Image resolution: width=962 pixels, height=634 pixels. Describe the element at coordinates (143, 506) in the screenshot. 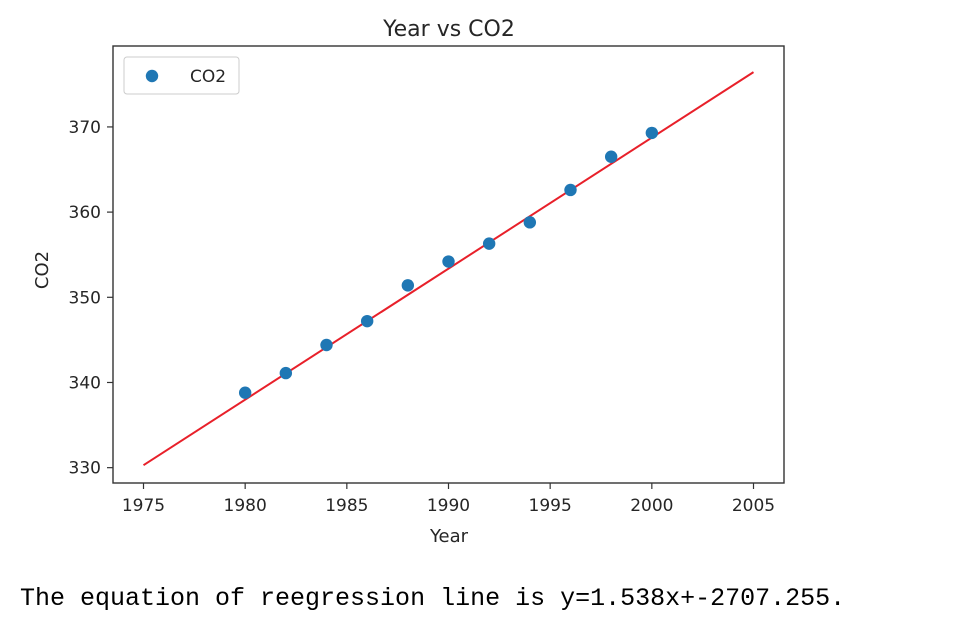

I see `x-tick-label: 1975` at that location.